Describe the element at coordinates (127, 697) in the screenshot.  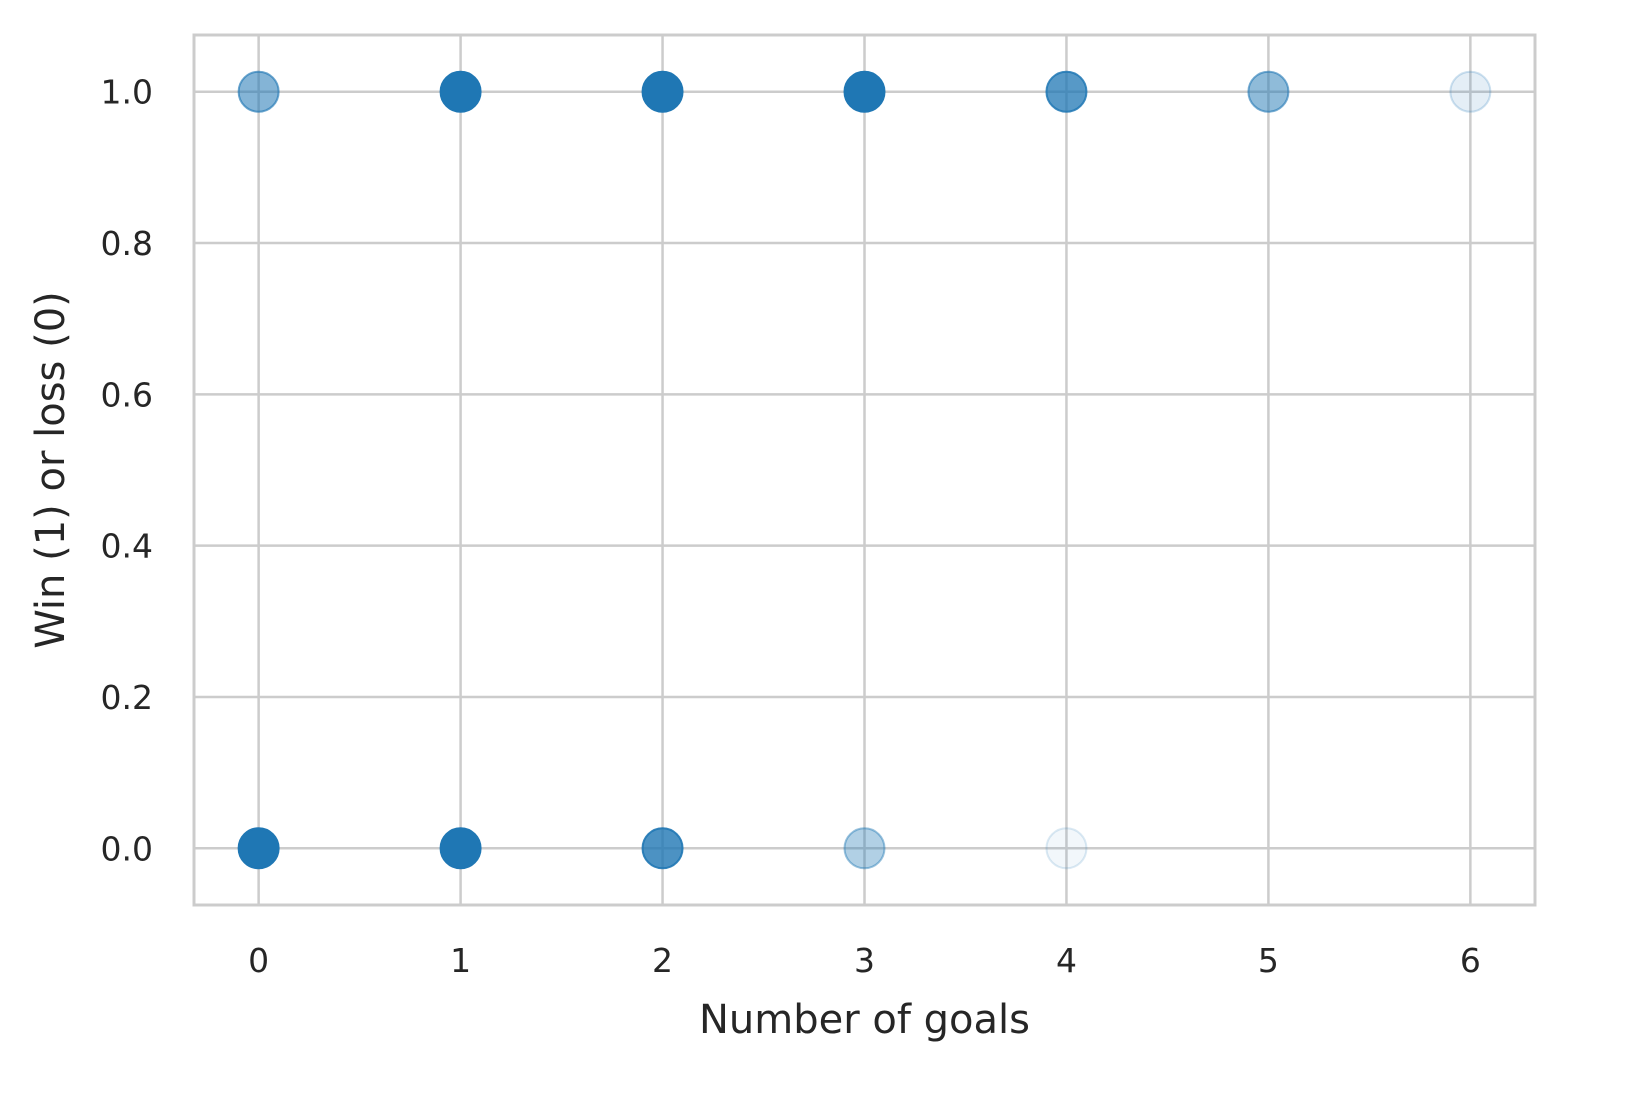
I see `y-tick-label: 0.2` at that location.